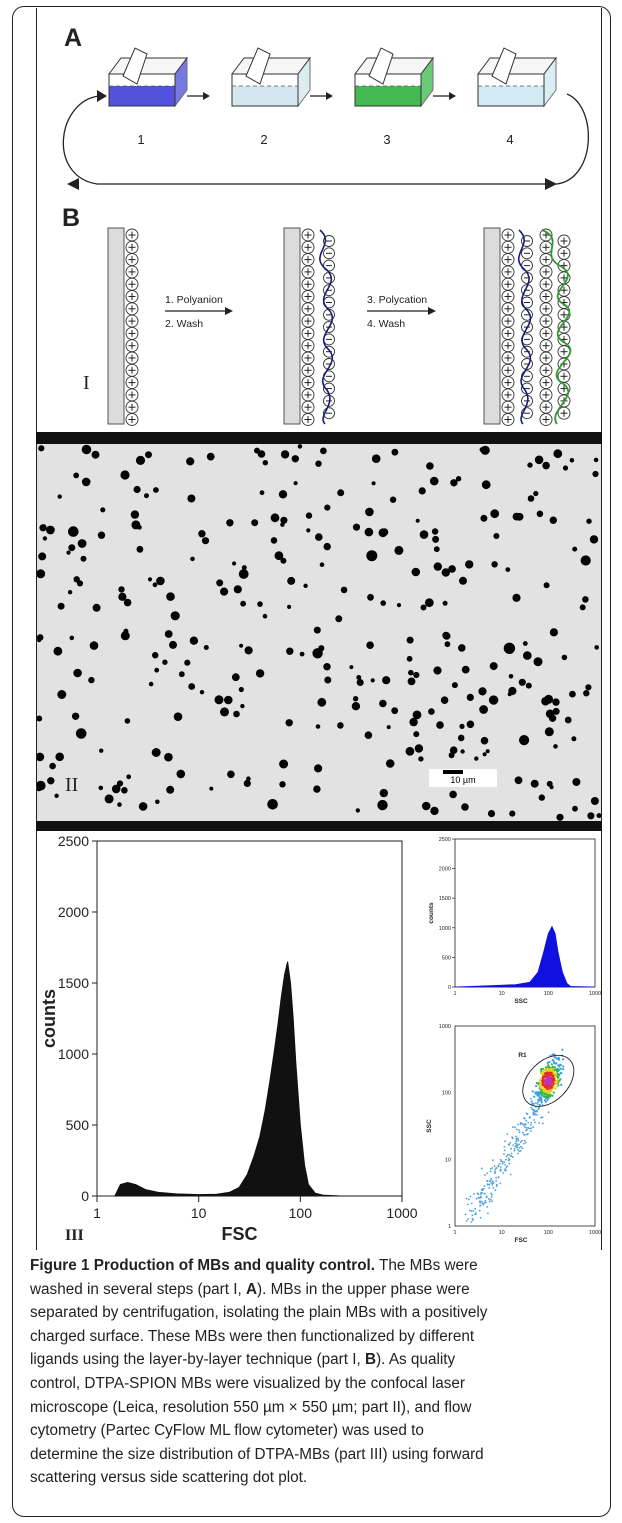 The width and height of the screenshot is (622, 1523). I want to click on liquid-fill, so click(265, 96).